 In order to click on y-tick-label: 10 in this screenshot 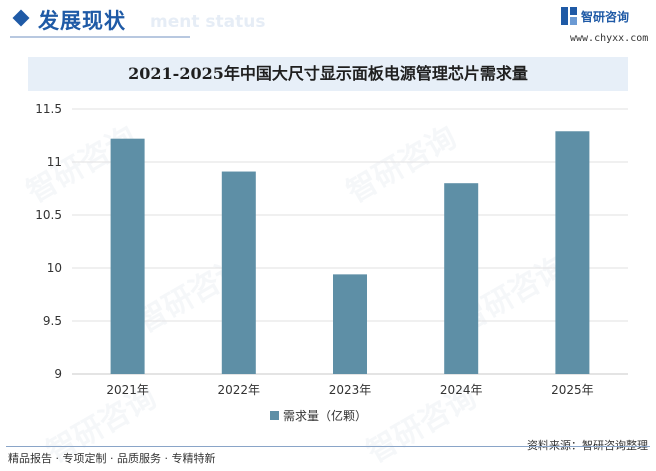, I will do `click(54, 268)`.